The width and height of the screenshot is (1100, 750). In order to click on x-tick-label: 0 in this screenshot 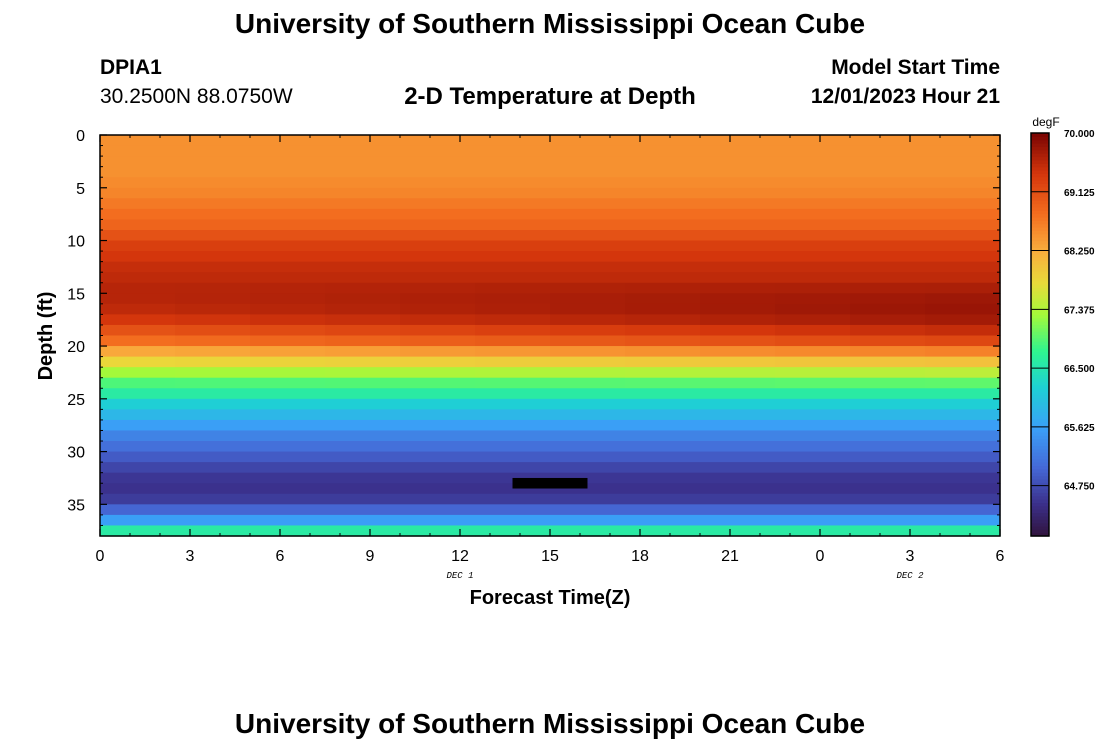, I will do `click(820, 556)`.